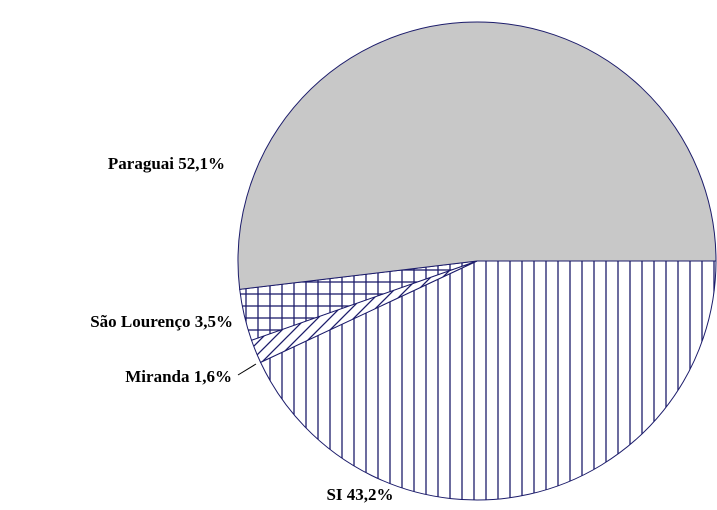  Describe the element at coordinates (370, 494) in the screenshot. I see `value-label: 43,2%` at that location.